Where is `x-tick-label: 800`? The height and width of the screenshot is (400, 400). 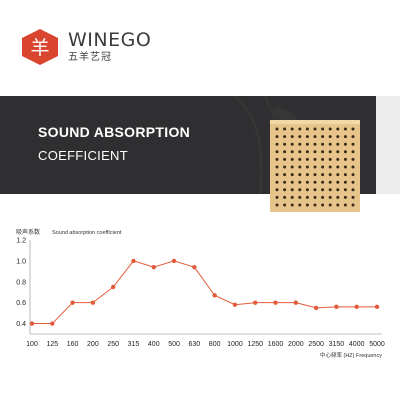 x-tick-label: 800 is located at coordinates (215, 344).